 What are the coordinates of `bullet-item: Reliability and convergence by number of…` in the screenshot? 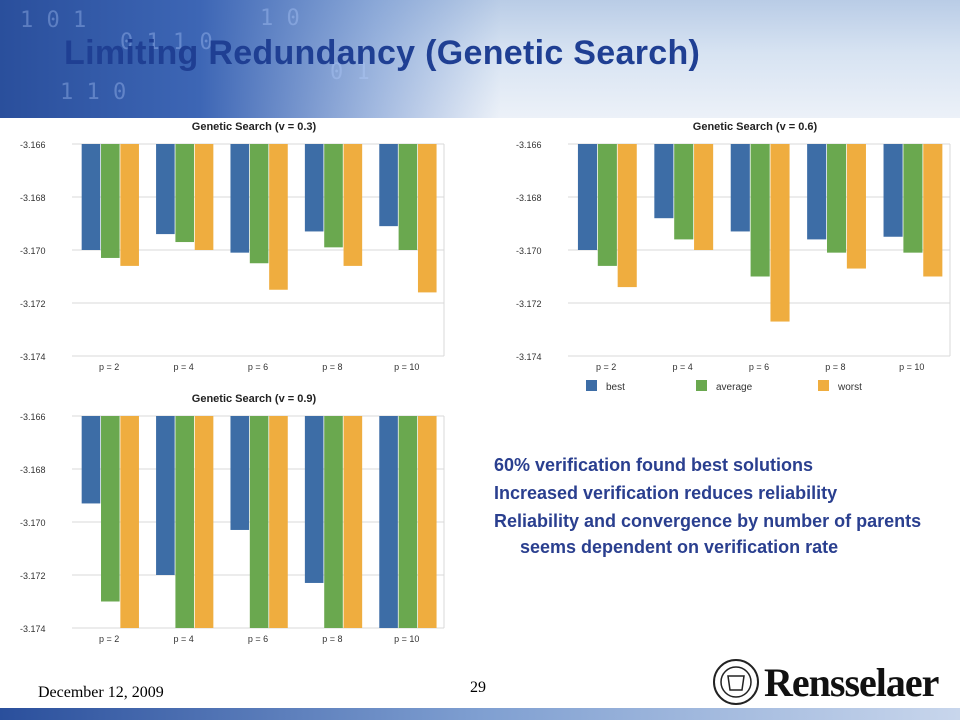 It's located at (708, 534).